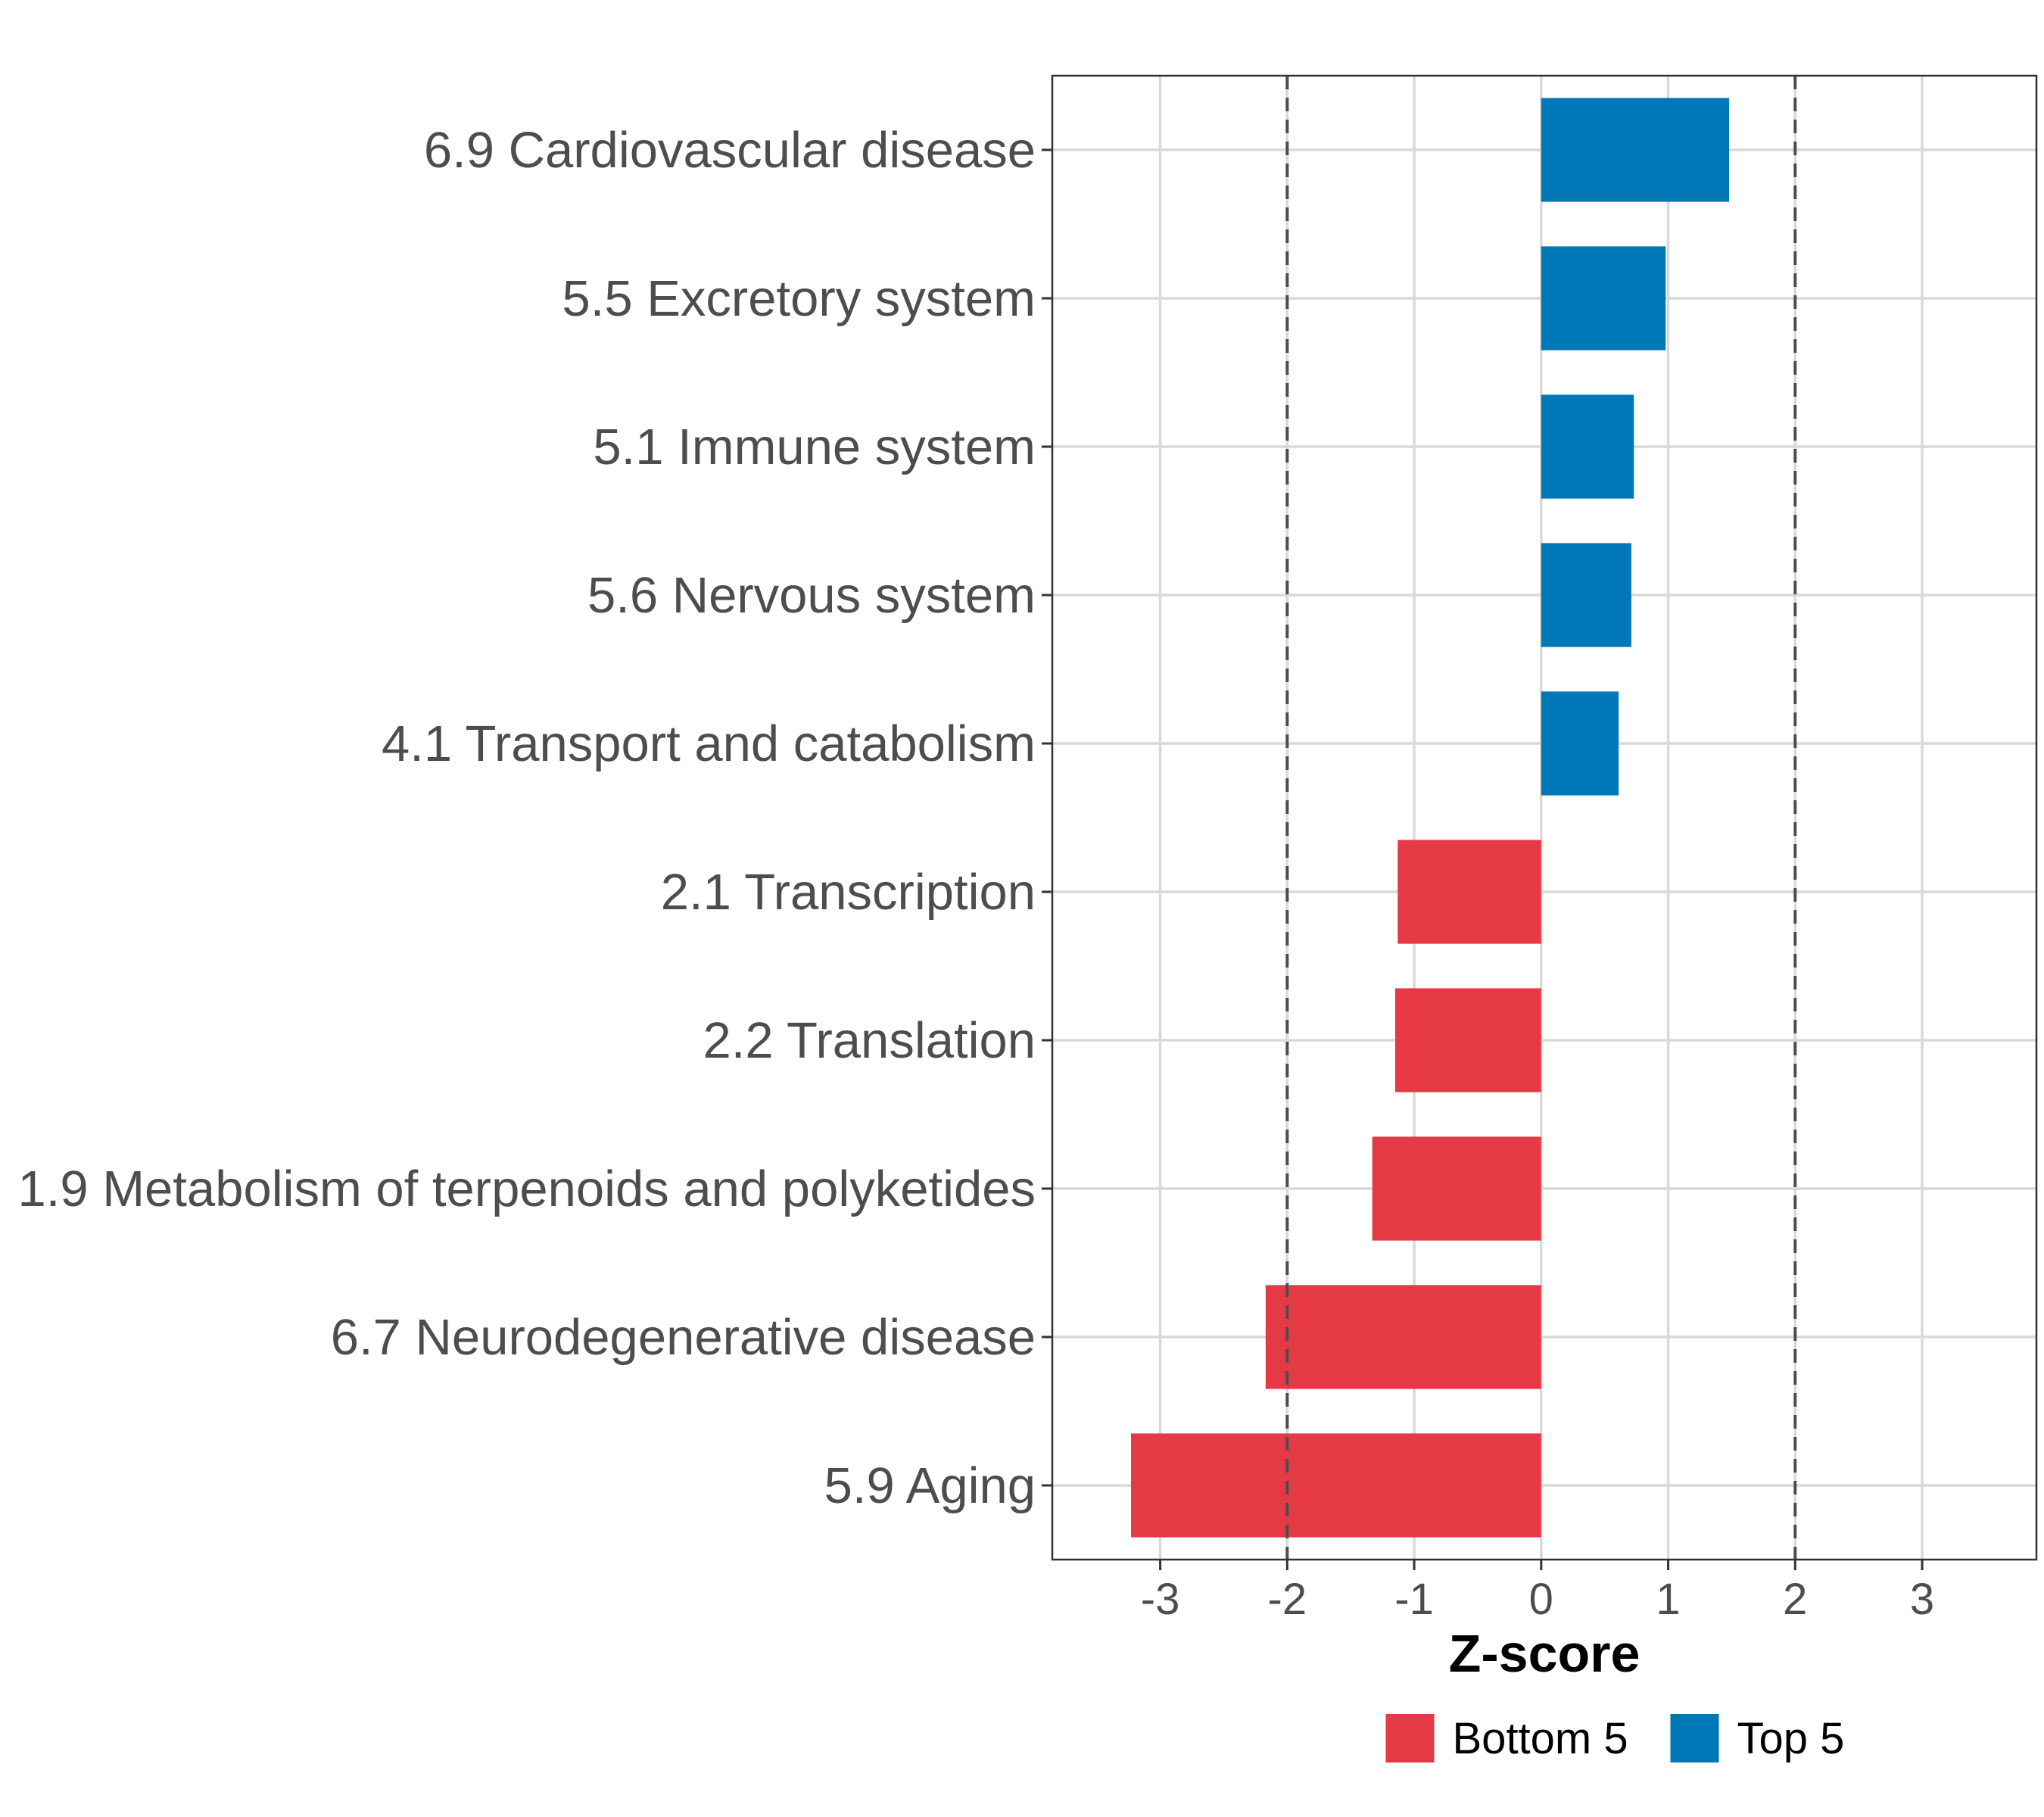 The height and width of the screenshot is (1817, 2044). I want to click on x-tick-label: 2, so click(1795, 1599).